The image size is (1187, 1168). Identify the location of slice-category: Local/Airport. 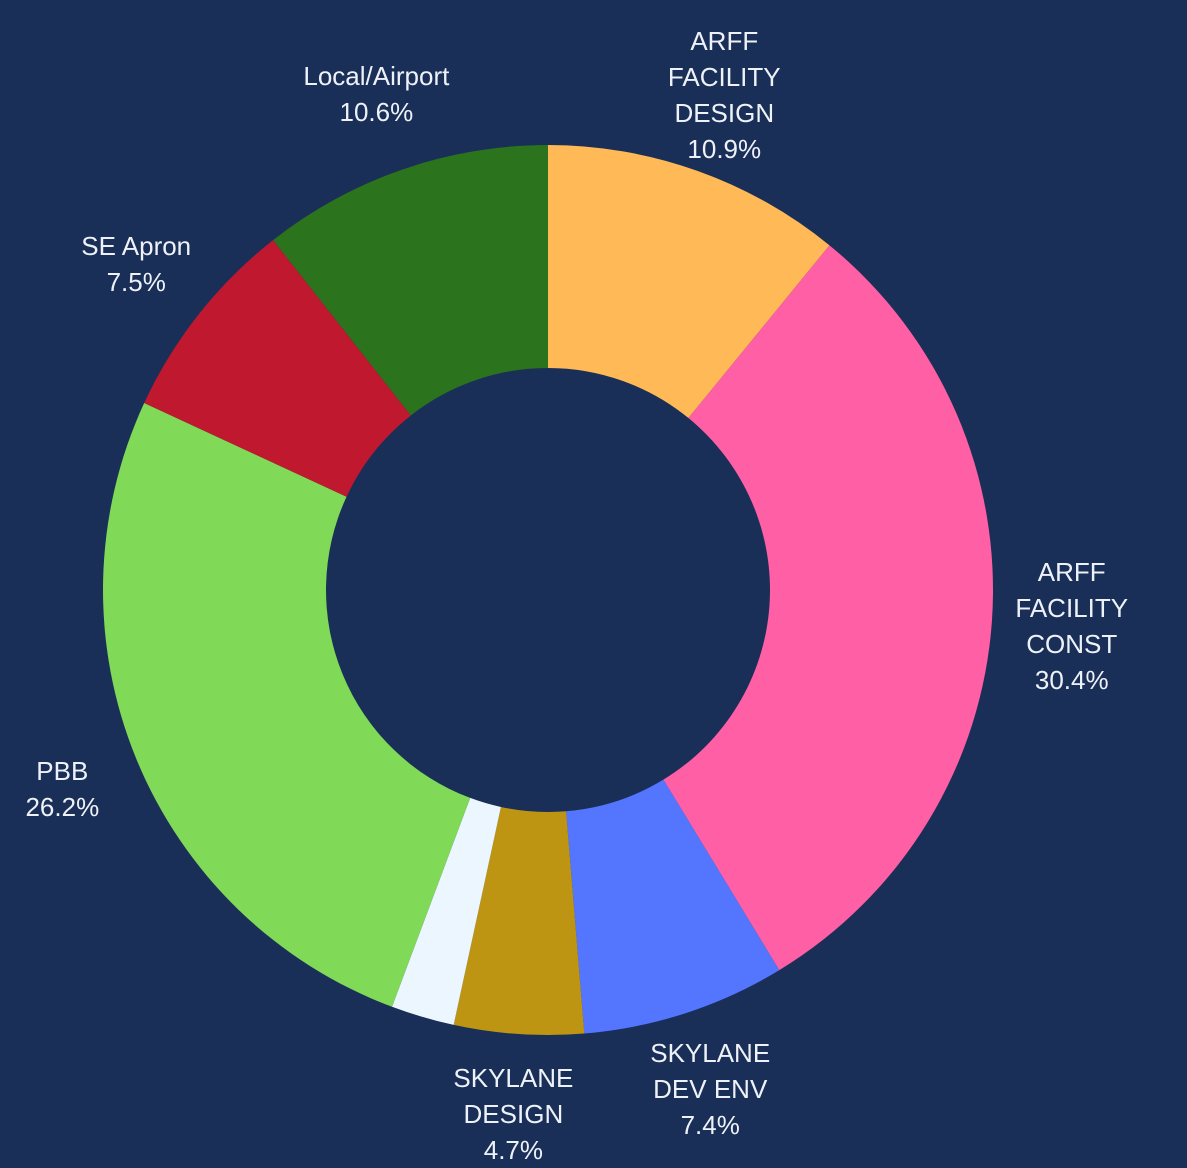
(376, 75).